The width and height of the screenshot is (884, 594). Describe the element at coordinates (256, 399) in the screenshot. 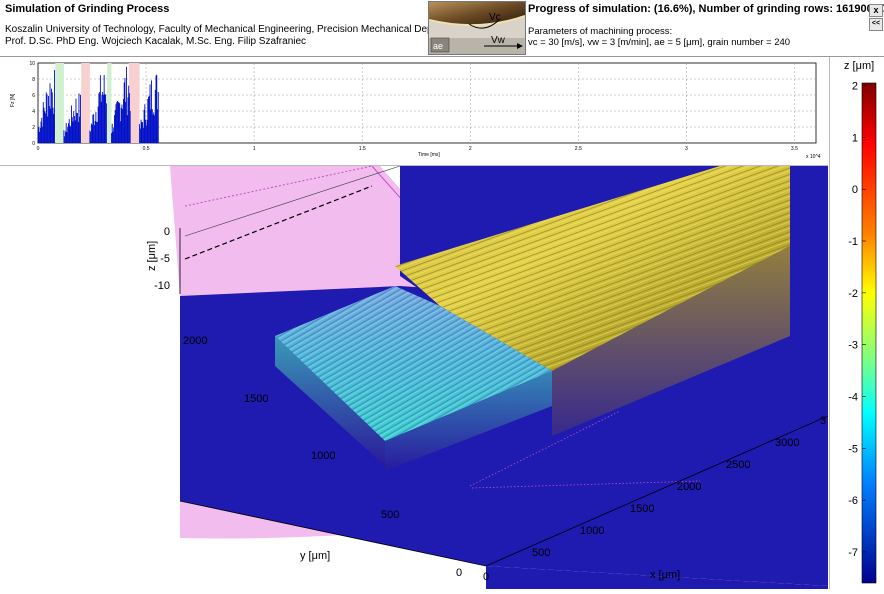

I see `y-tick: 1500` at that location.